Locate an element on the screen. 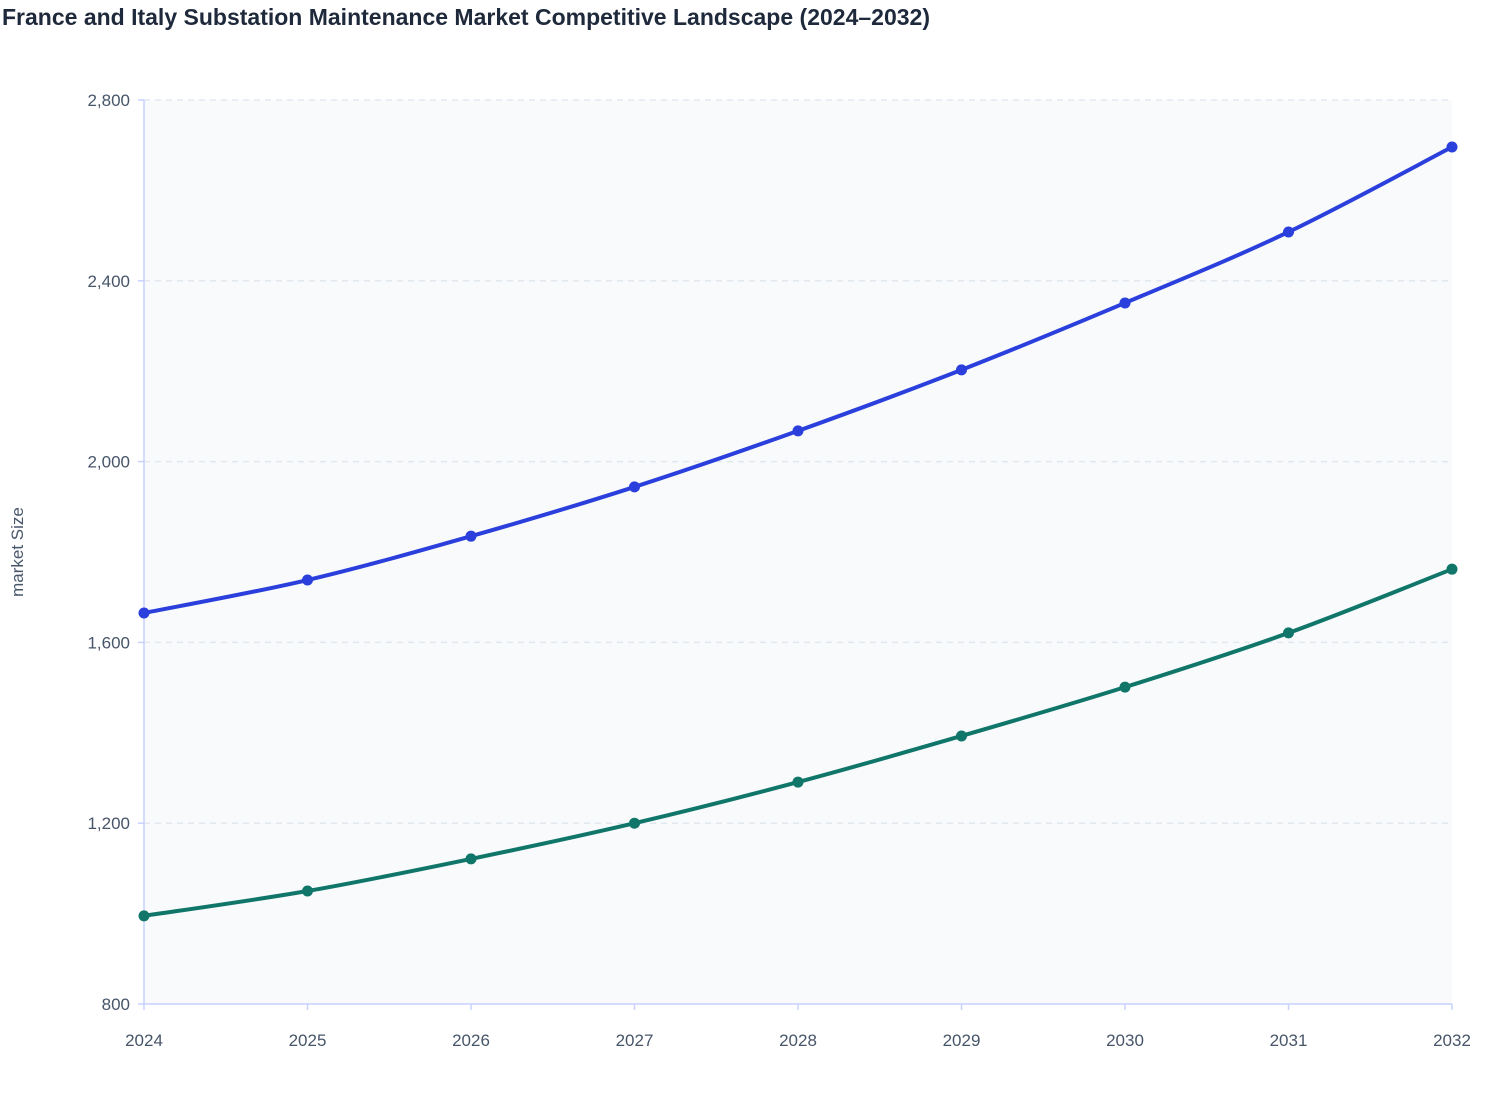  y-tick-label: 800 is located at coordinates (116, 1004).